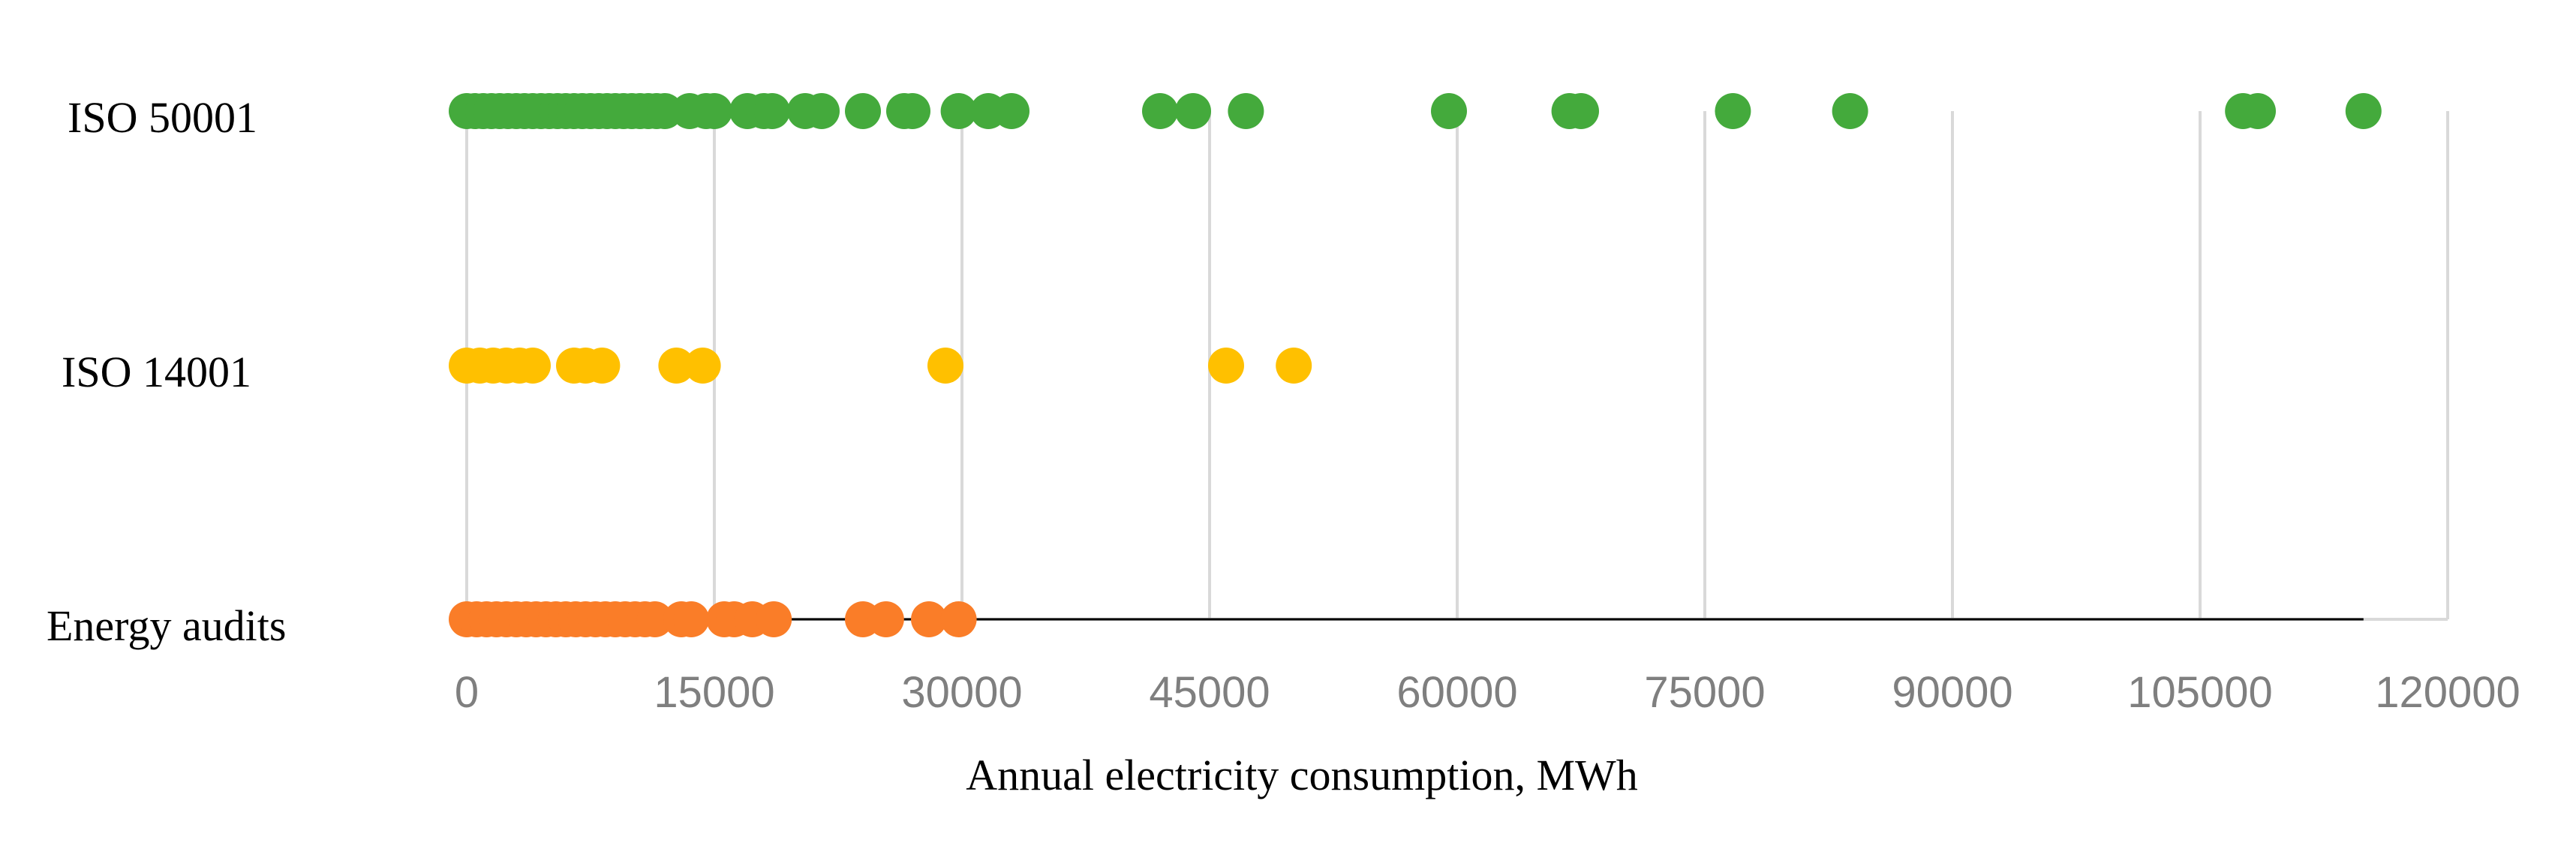 The width and height of the screenshot is (2576, 852). What do you see at coordinates (156, 372) in the screenshot?
I see `category-label-iso-14001: ISO 14001` at bounding box center [156, 372].